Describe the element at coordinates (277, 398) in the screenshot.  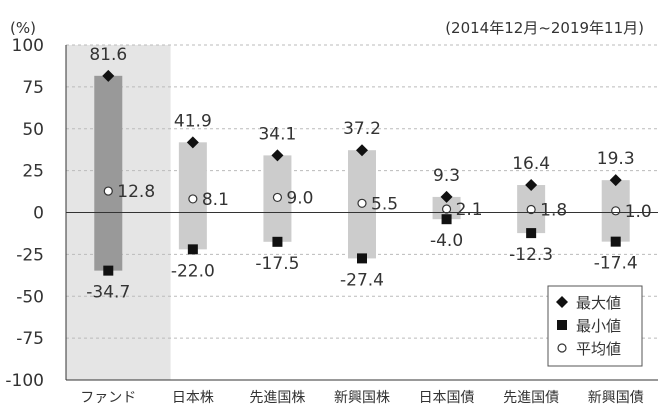
I see `x-tick-label: 先進国株` at that location.